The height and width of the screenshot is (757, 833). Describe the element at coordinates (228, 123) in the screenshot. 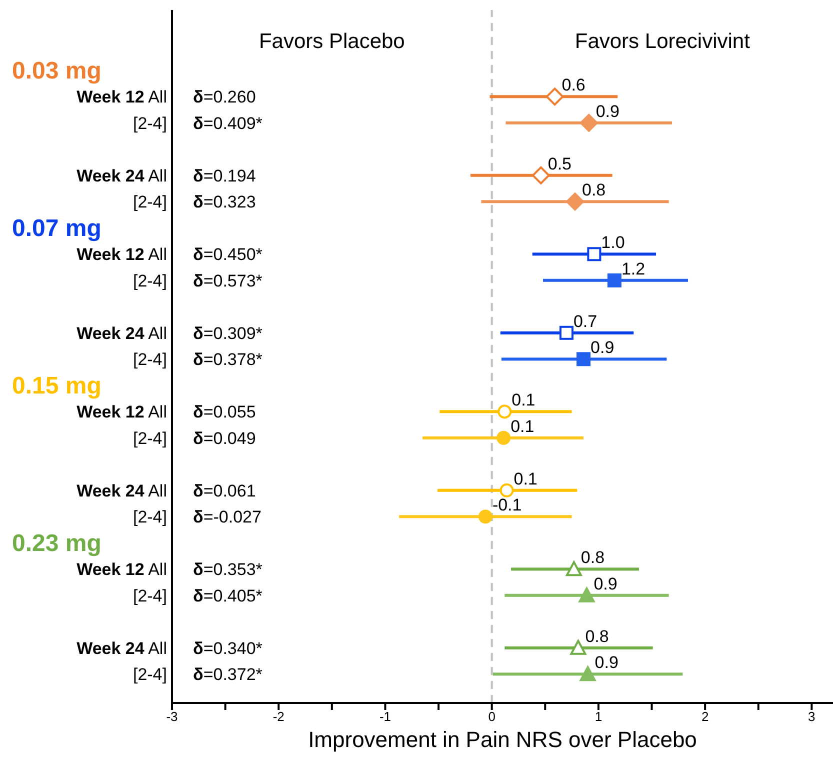

I see `y2-tick-label: δ=0.409*` at that location.